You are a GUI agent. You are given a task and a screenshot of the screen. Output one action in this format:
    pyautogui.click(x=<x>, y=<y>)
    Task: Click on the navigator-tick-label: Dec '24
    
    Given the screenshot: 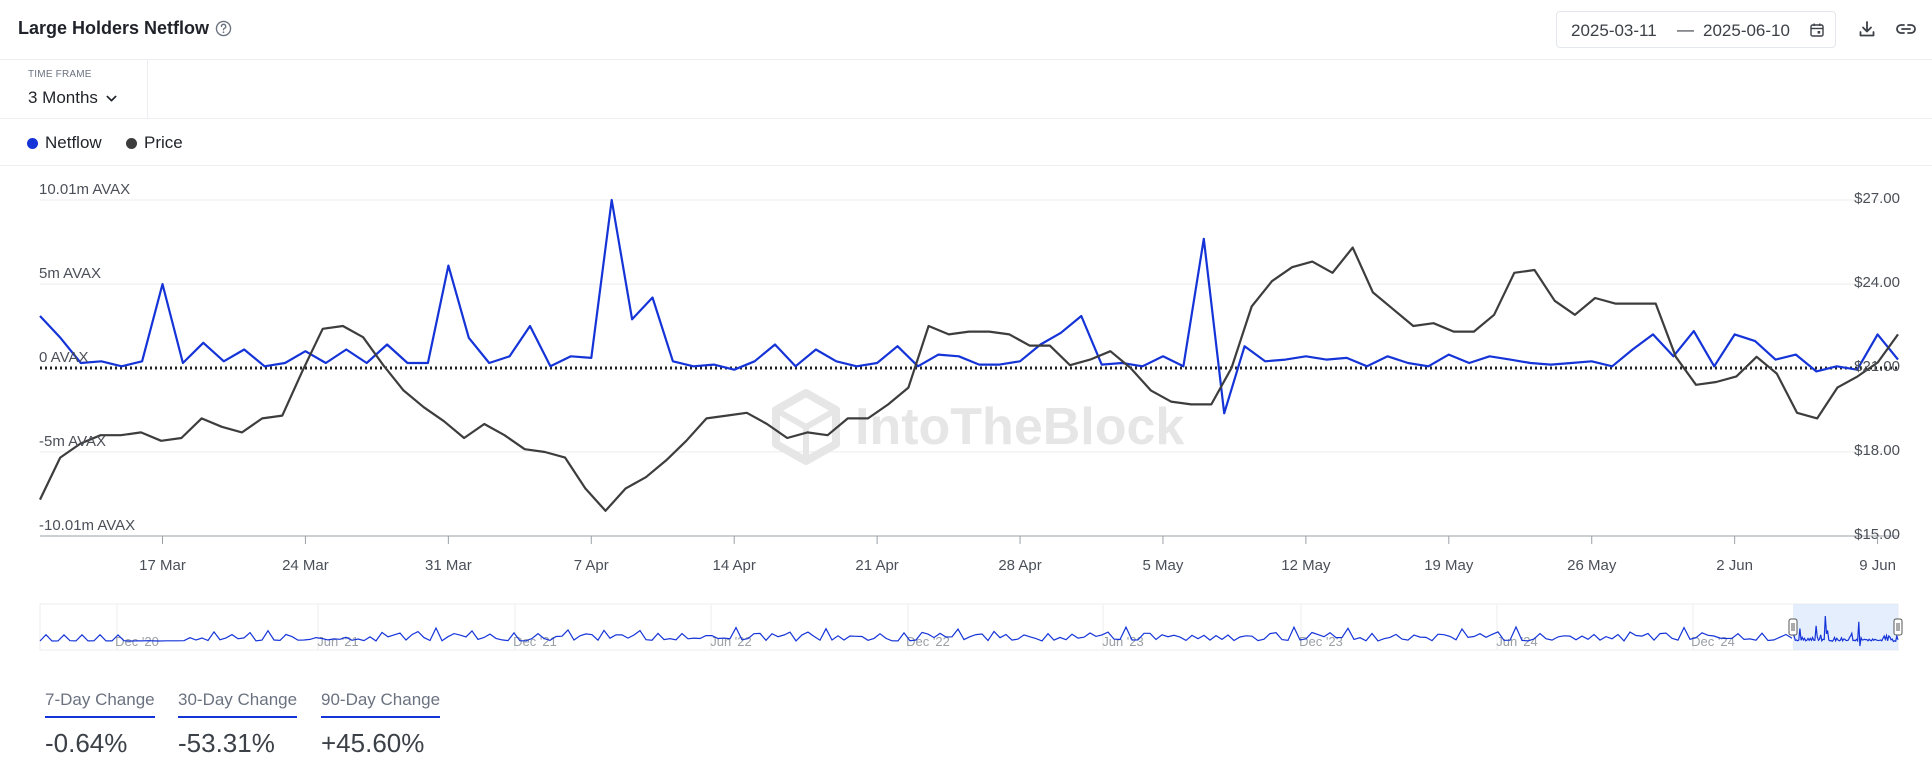 What is the action you would take?
    pyautogui.click(x=1713, y=641)
    